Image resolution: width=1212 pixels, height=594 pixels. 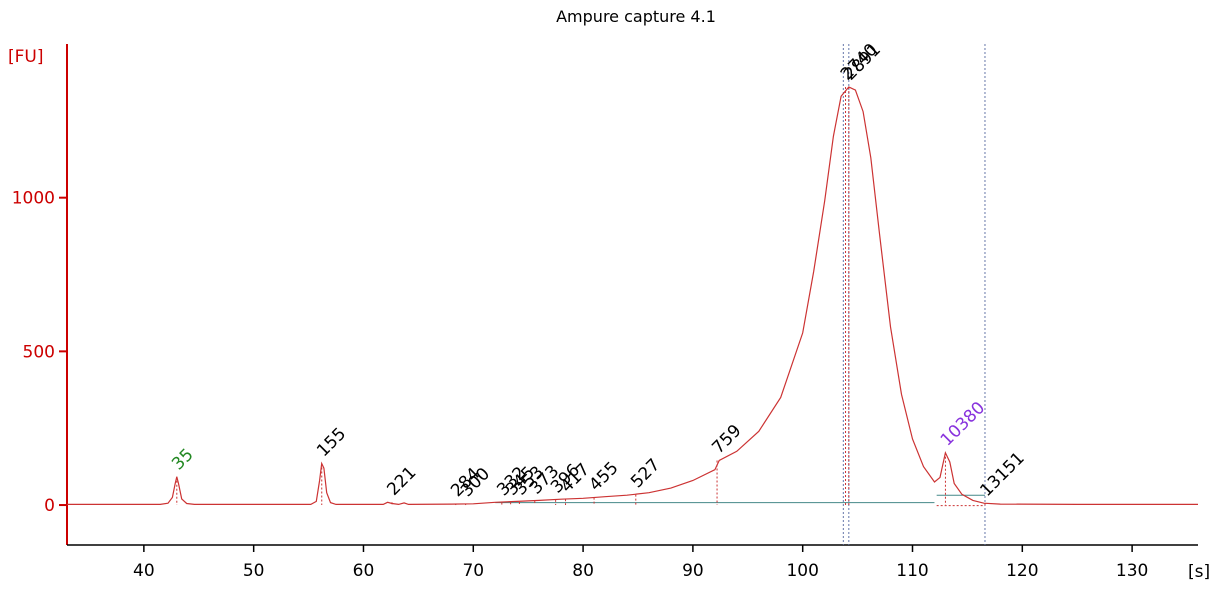 What do you see at coordinates (802, 571) in the screenshot?
I see `x-tick-label: 100` at bounding box center [802, 571].